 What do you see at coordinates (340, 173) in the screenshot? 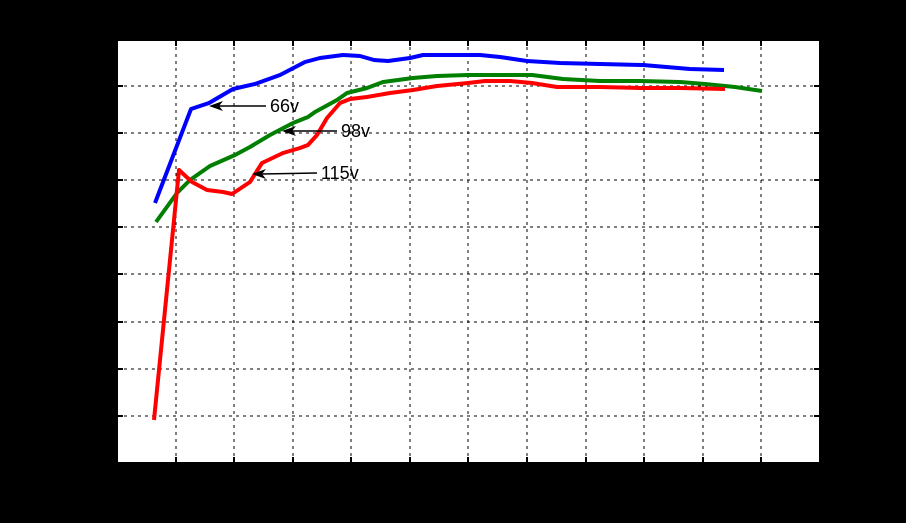
I see `annotation-label-115v: 115v` at bounding box center [340, 173].